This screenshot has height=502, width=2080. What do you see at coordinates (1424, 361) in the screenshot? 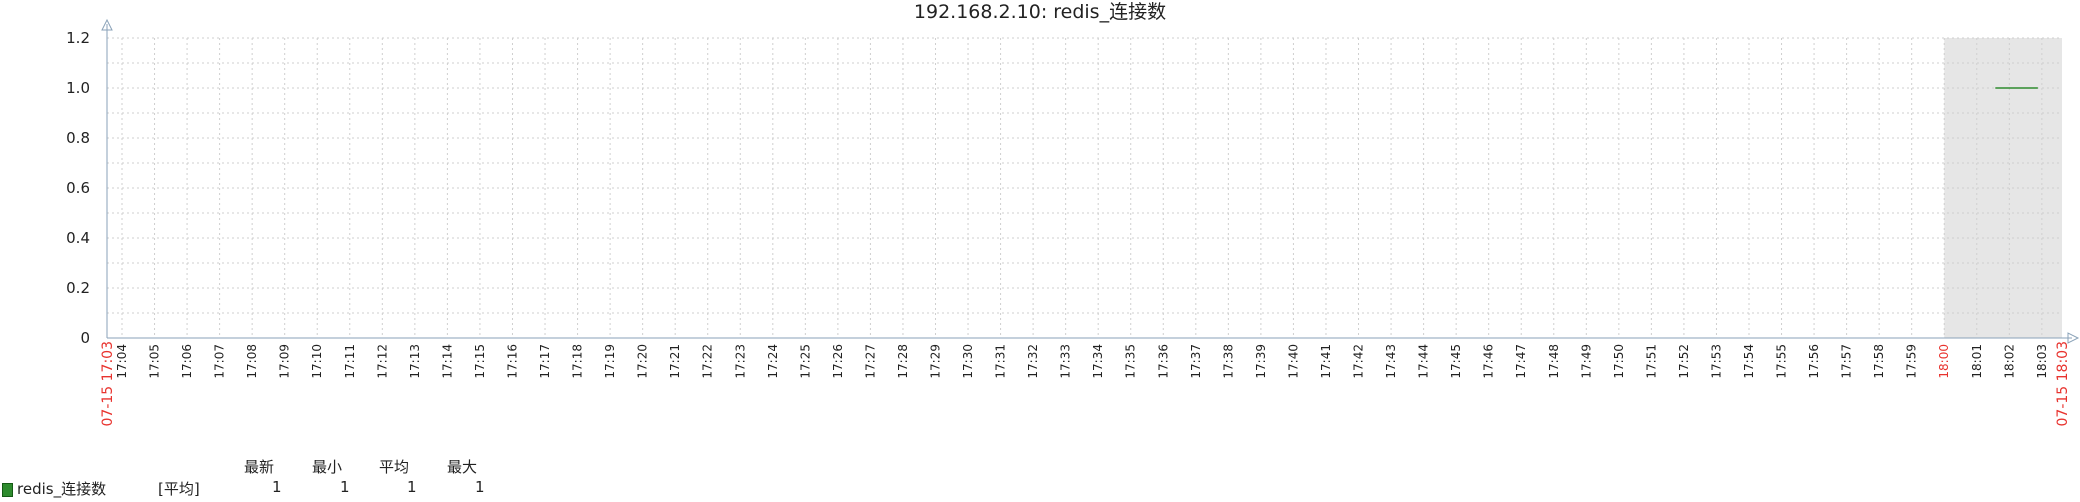
I see `x-tick-label: 17:44` at bounding box center [1424, 361].